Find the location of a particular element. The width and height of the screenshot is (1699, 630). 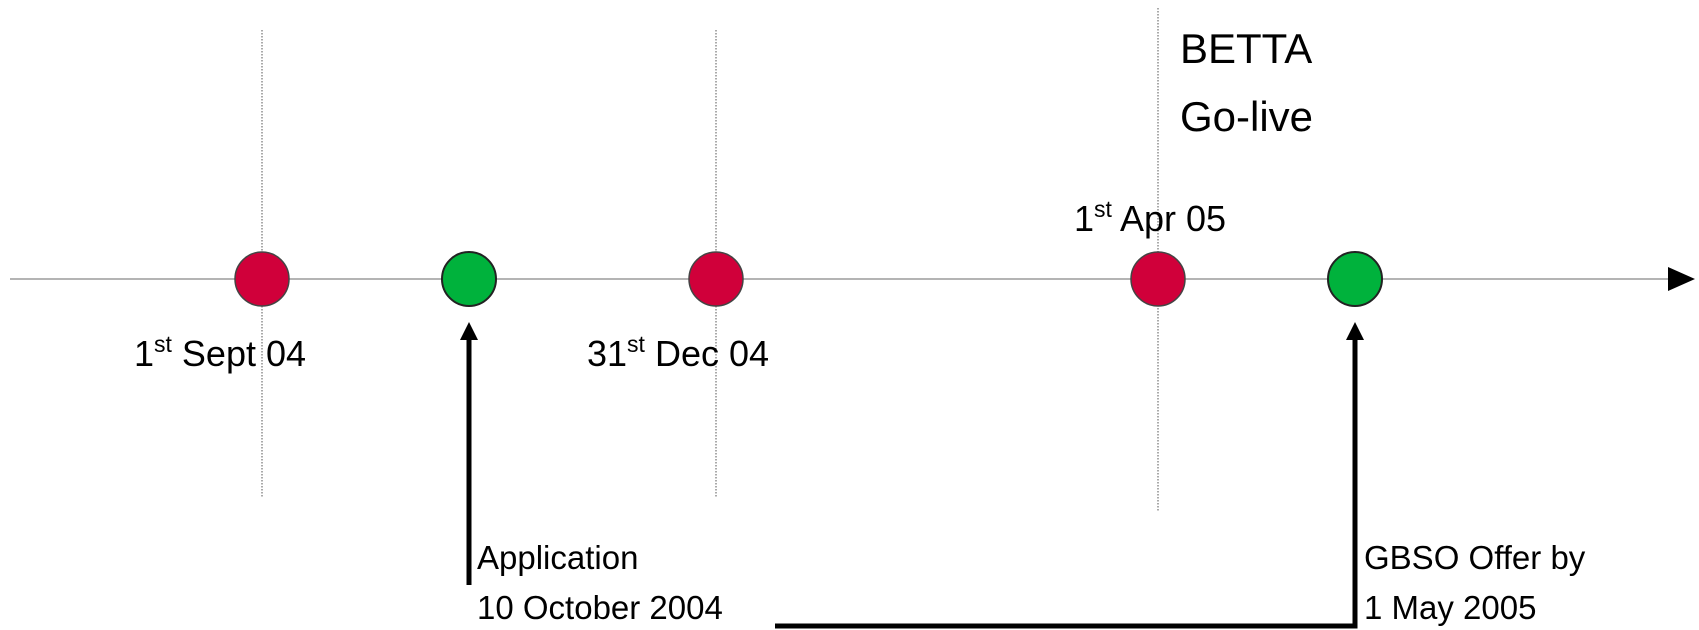

event-dot-application is located at coordinates (469, 279).